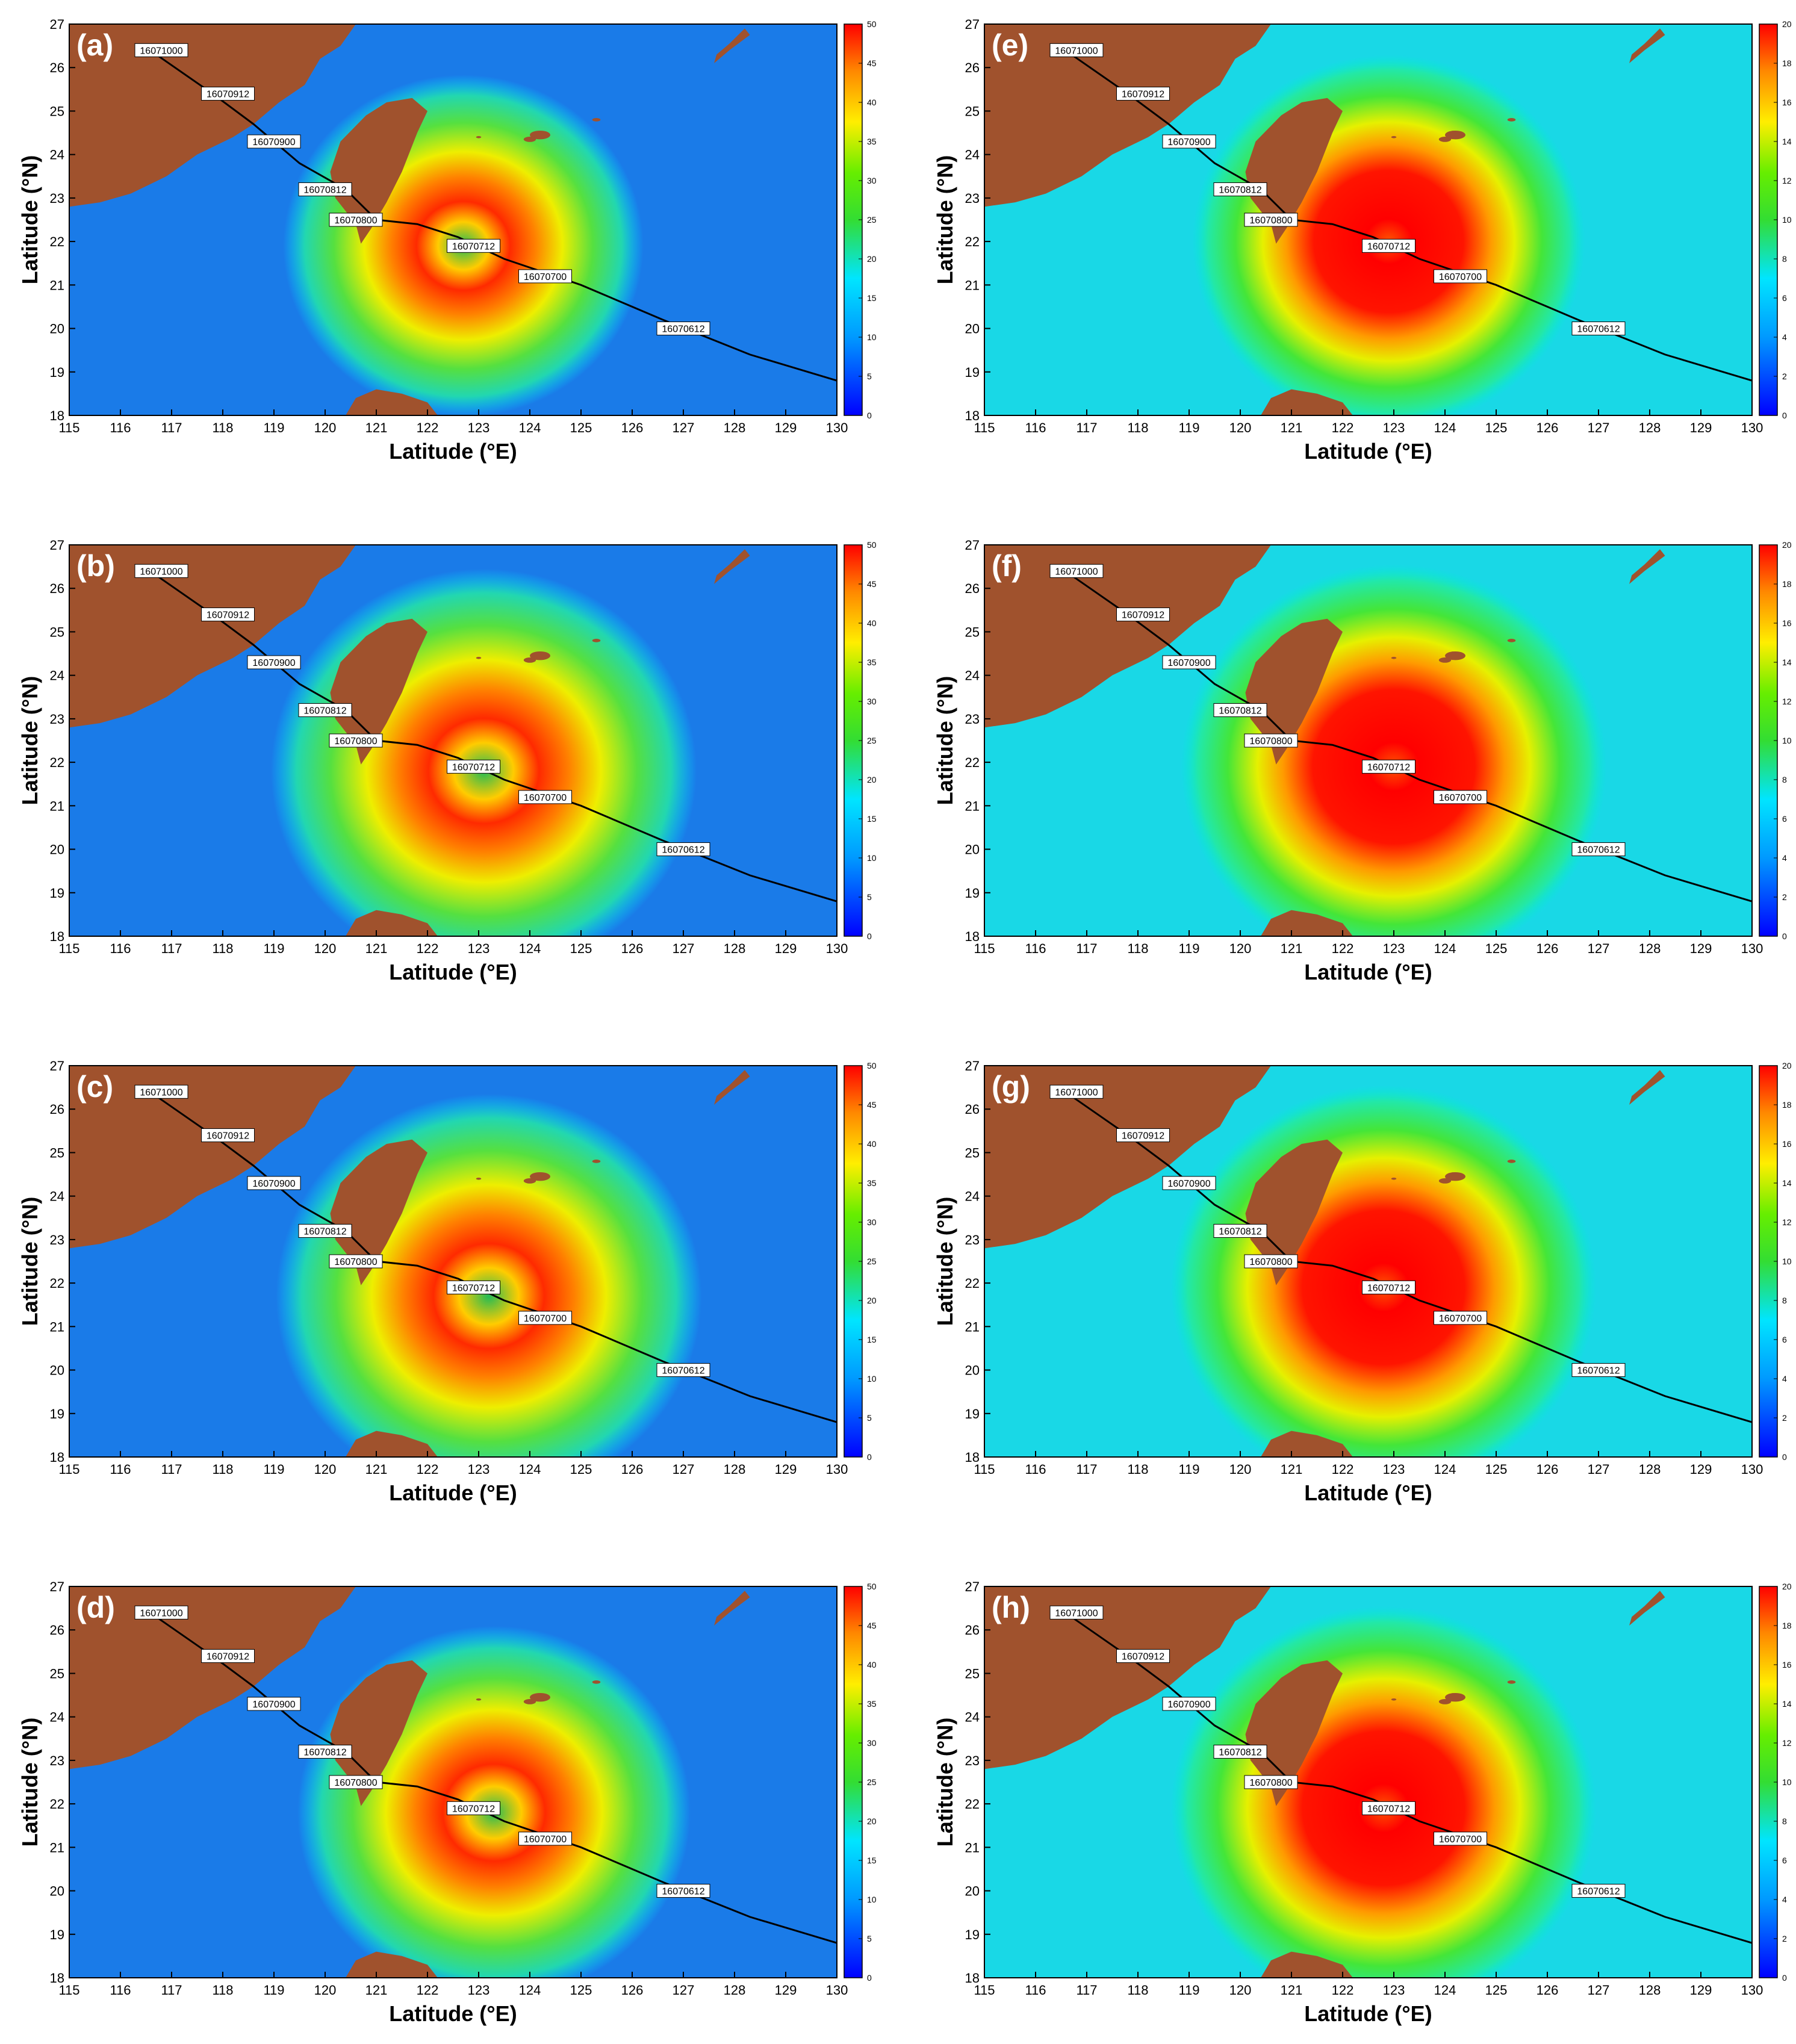 The height and width of the screenshot is (2044, 1796). What do you see at coordinates (57, 199) in the screenshot?
I see `y-tick-label: 23` at bounding box center [57, 199].